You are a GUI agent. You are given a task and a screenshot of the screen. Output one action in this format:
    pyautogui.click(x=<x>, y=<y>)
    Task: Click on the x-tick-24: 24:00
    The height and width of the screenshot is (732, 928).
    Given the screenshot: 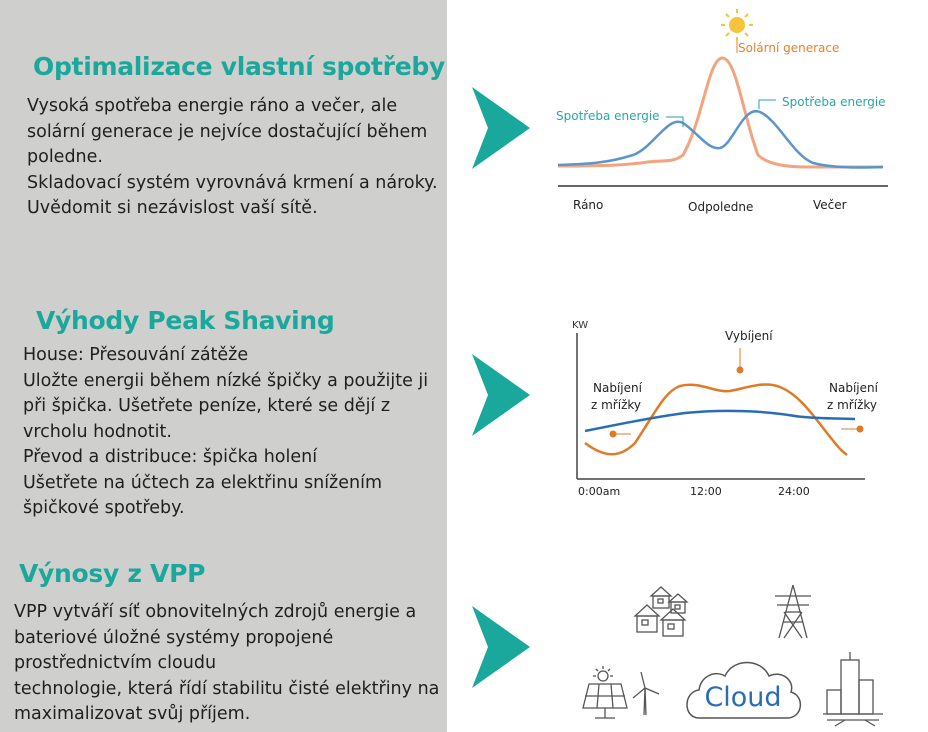 What is the action you would take?
    pyautogui.click(x=794, y=491)
    